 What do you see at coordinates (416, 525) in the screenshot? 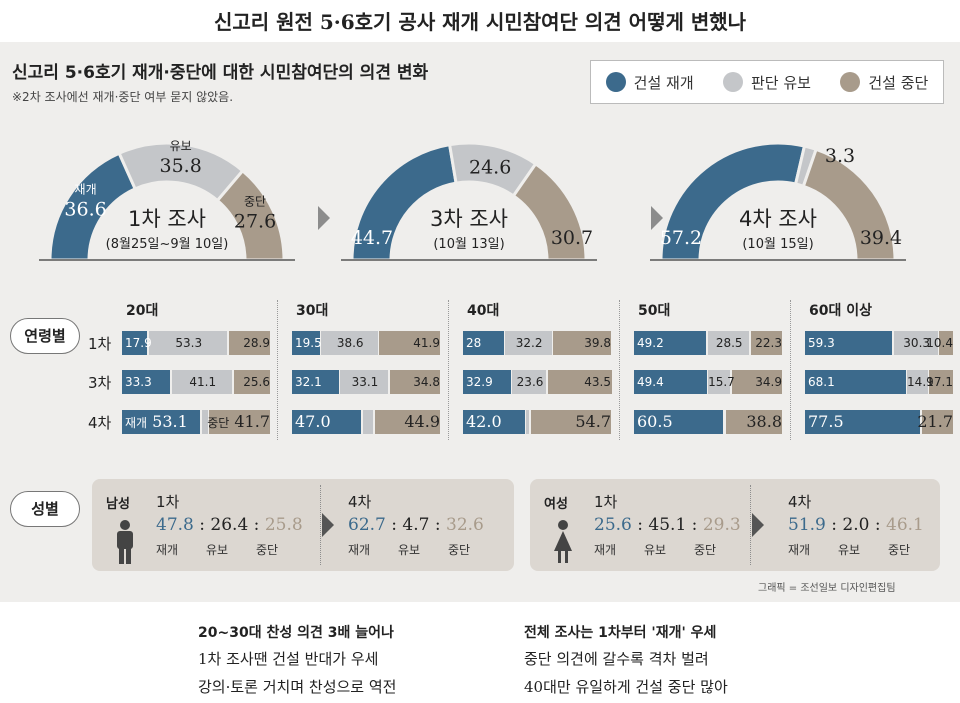
I see `gender-values: 62.7 : 4.7 : 32.6` at bounding box center [416, 525].